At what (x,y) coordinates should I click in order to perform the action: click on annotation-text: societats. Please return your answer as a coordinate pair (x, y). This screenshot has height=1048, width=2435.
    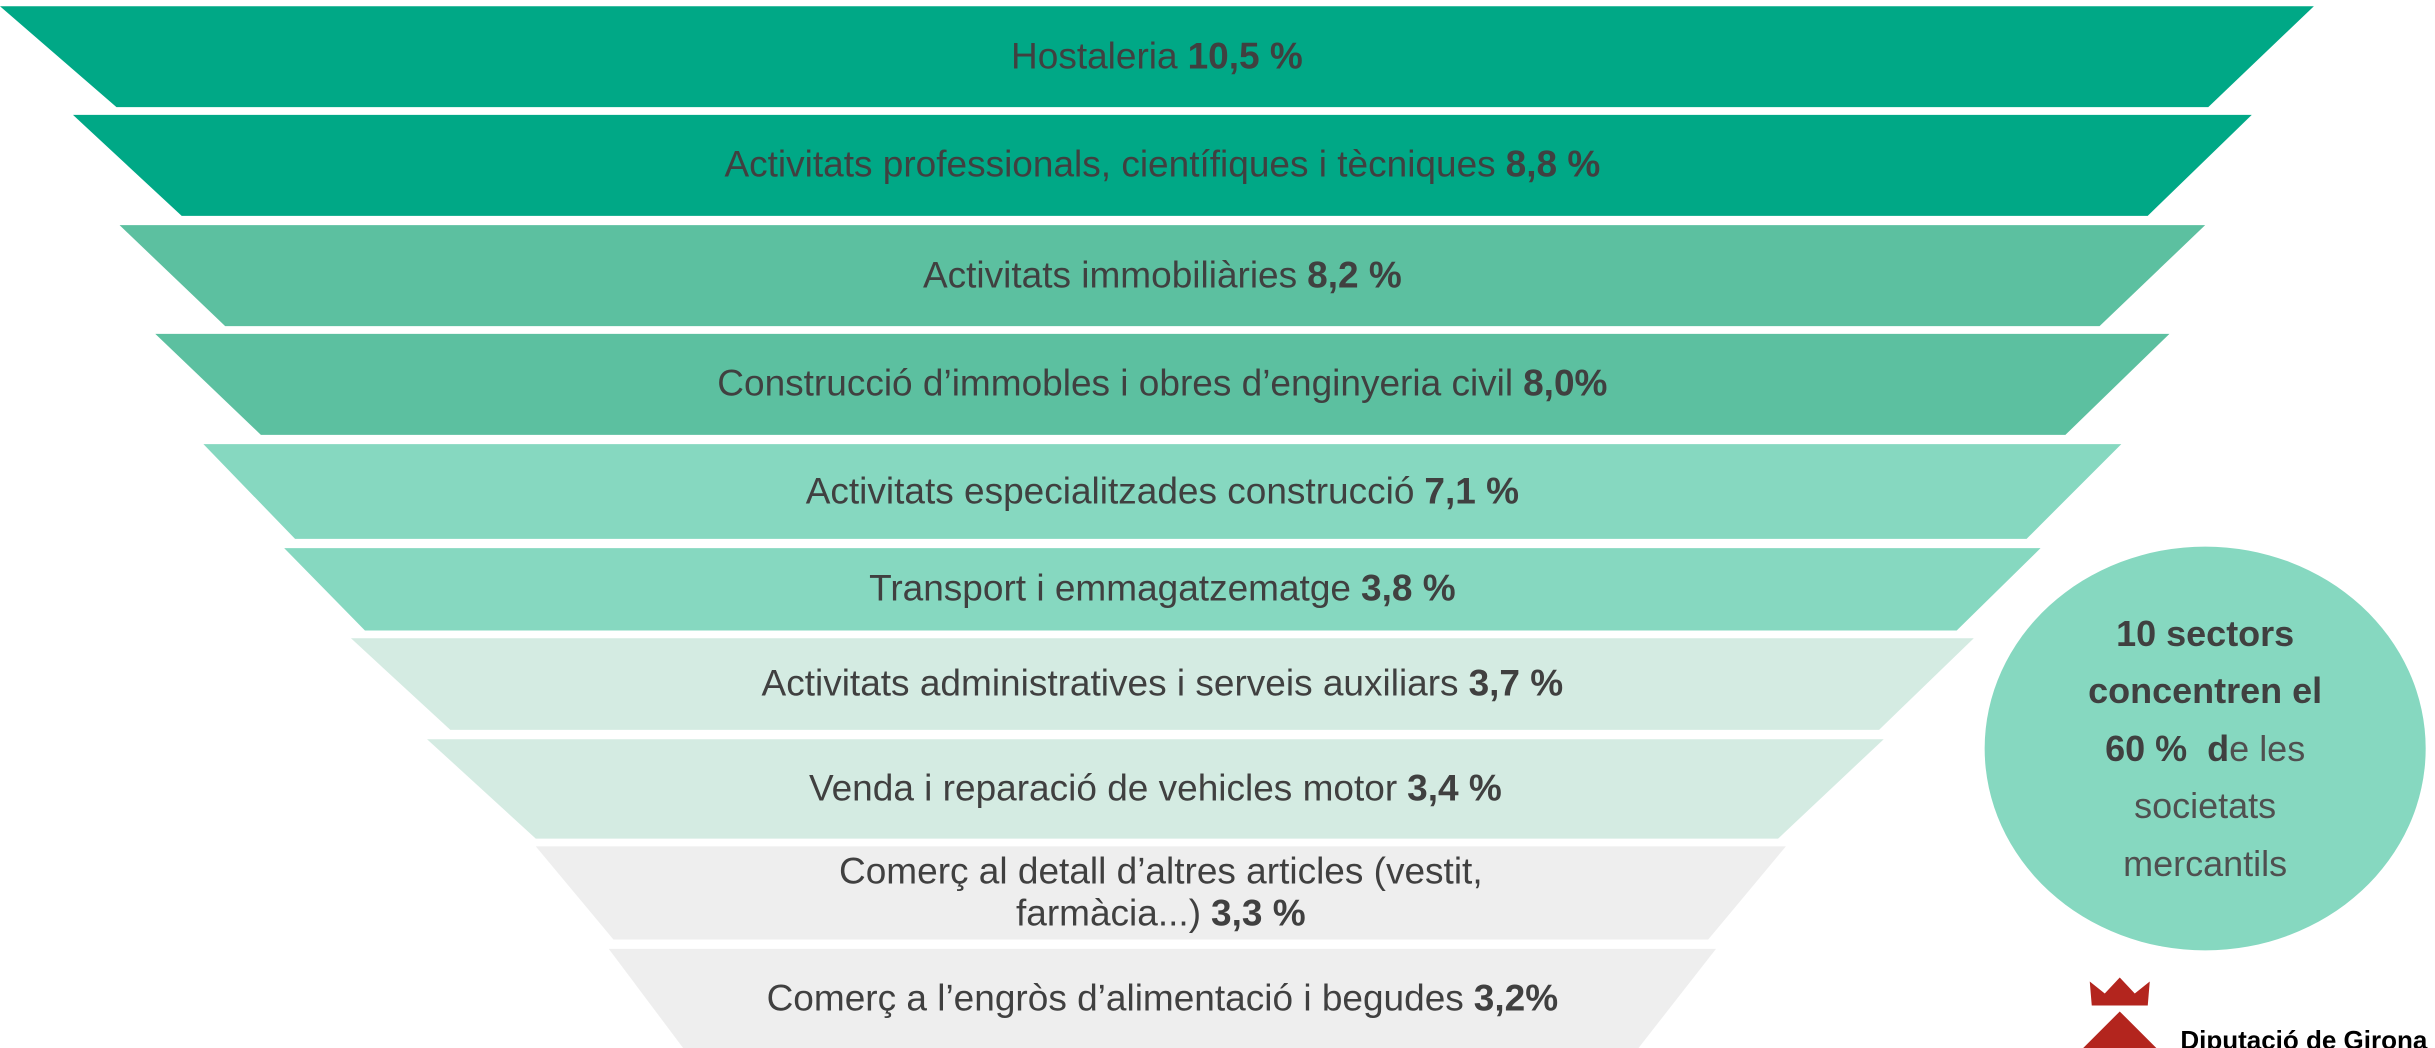
    Looking at the image, I should click on (2205, 806).